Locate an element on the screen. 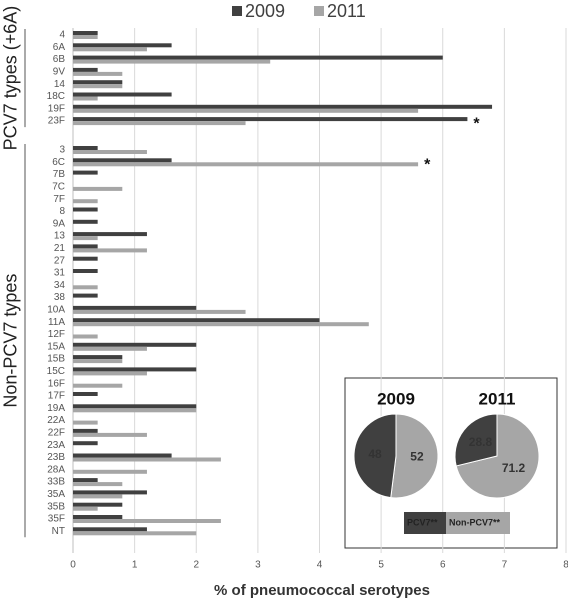 The image size is (568, 601). y-tick-label: 14 is located at coordinates (60, 84).